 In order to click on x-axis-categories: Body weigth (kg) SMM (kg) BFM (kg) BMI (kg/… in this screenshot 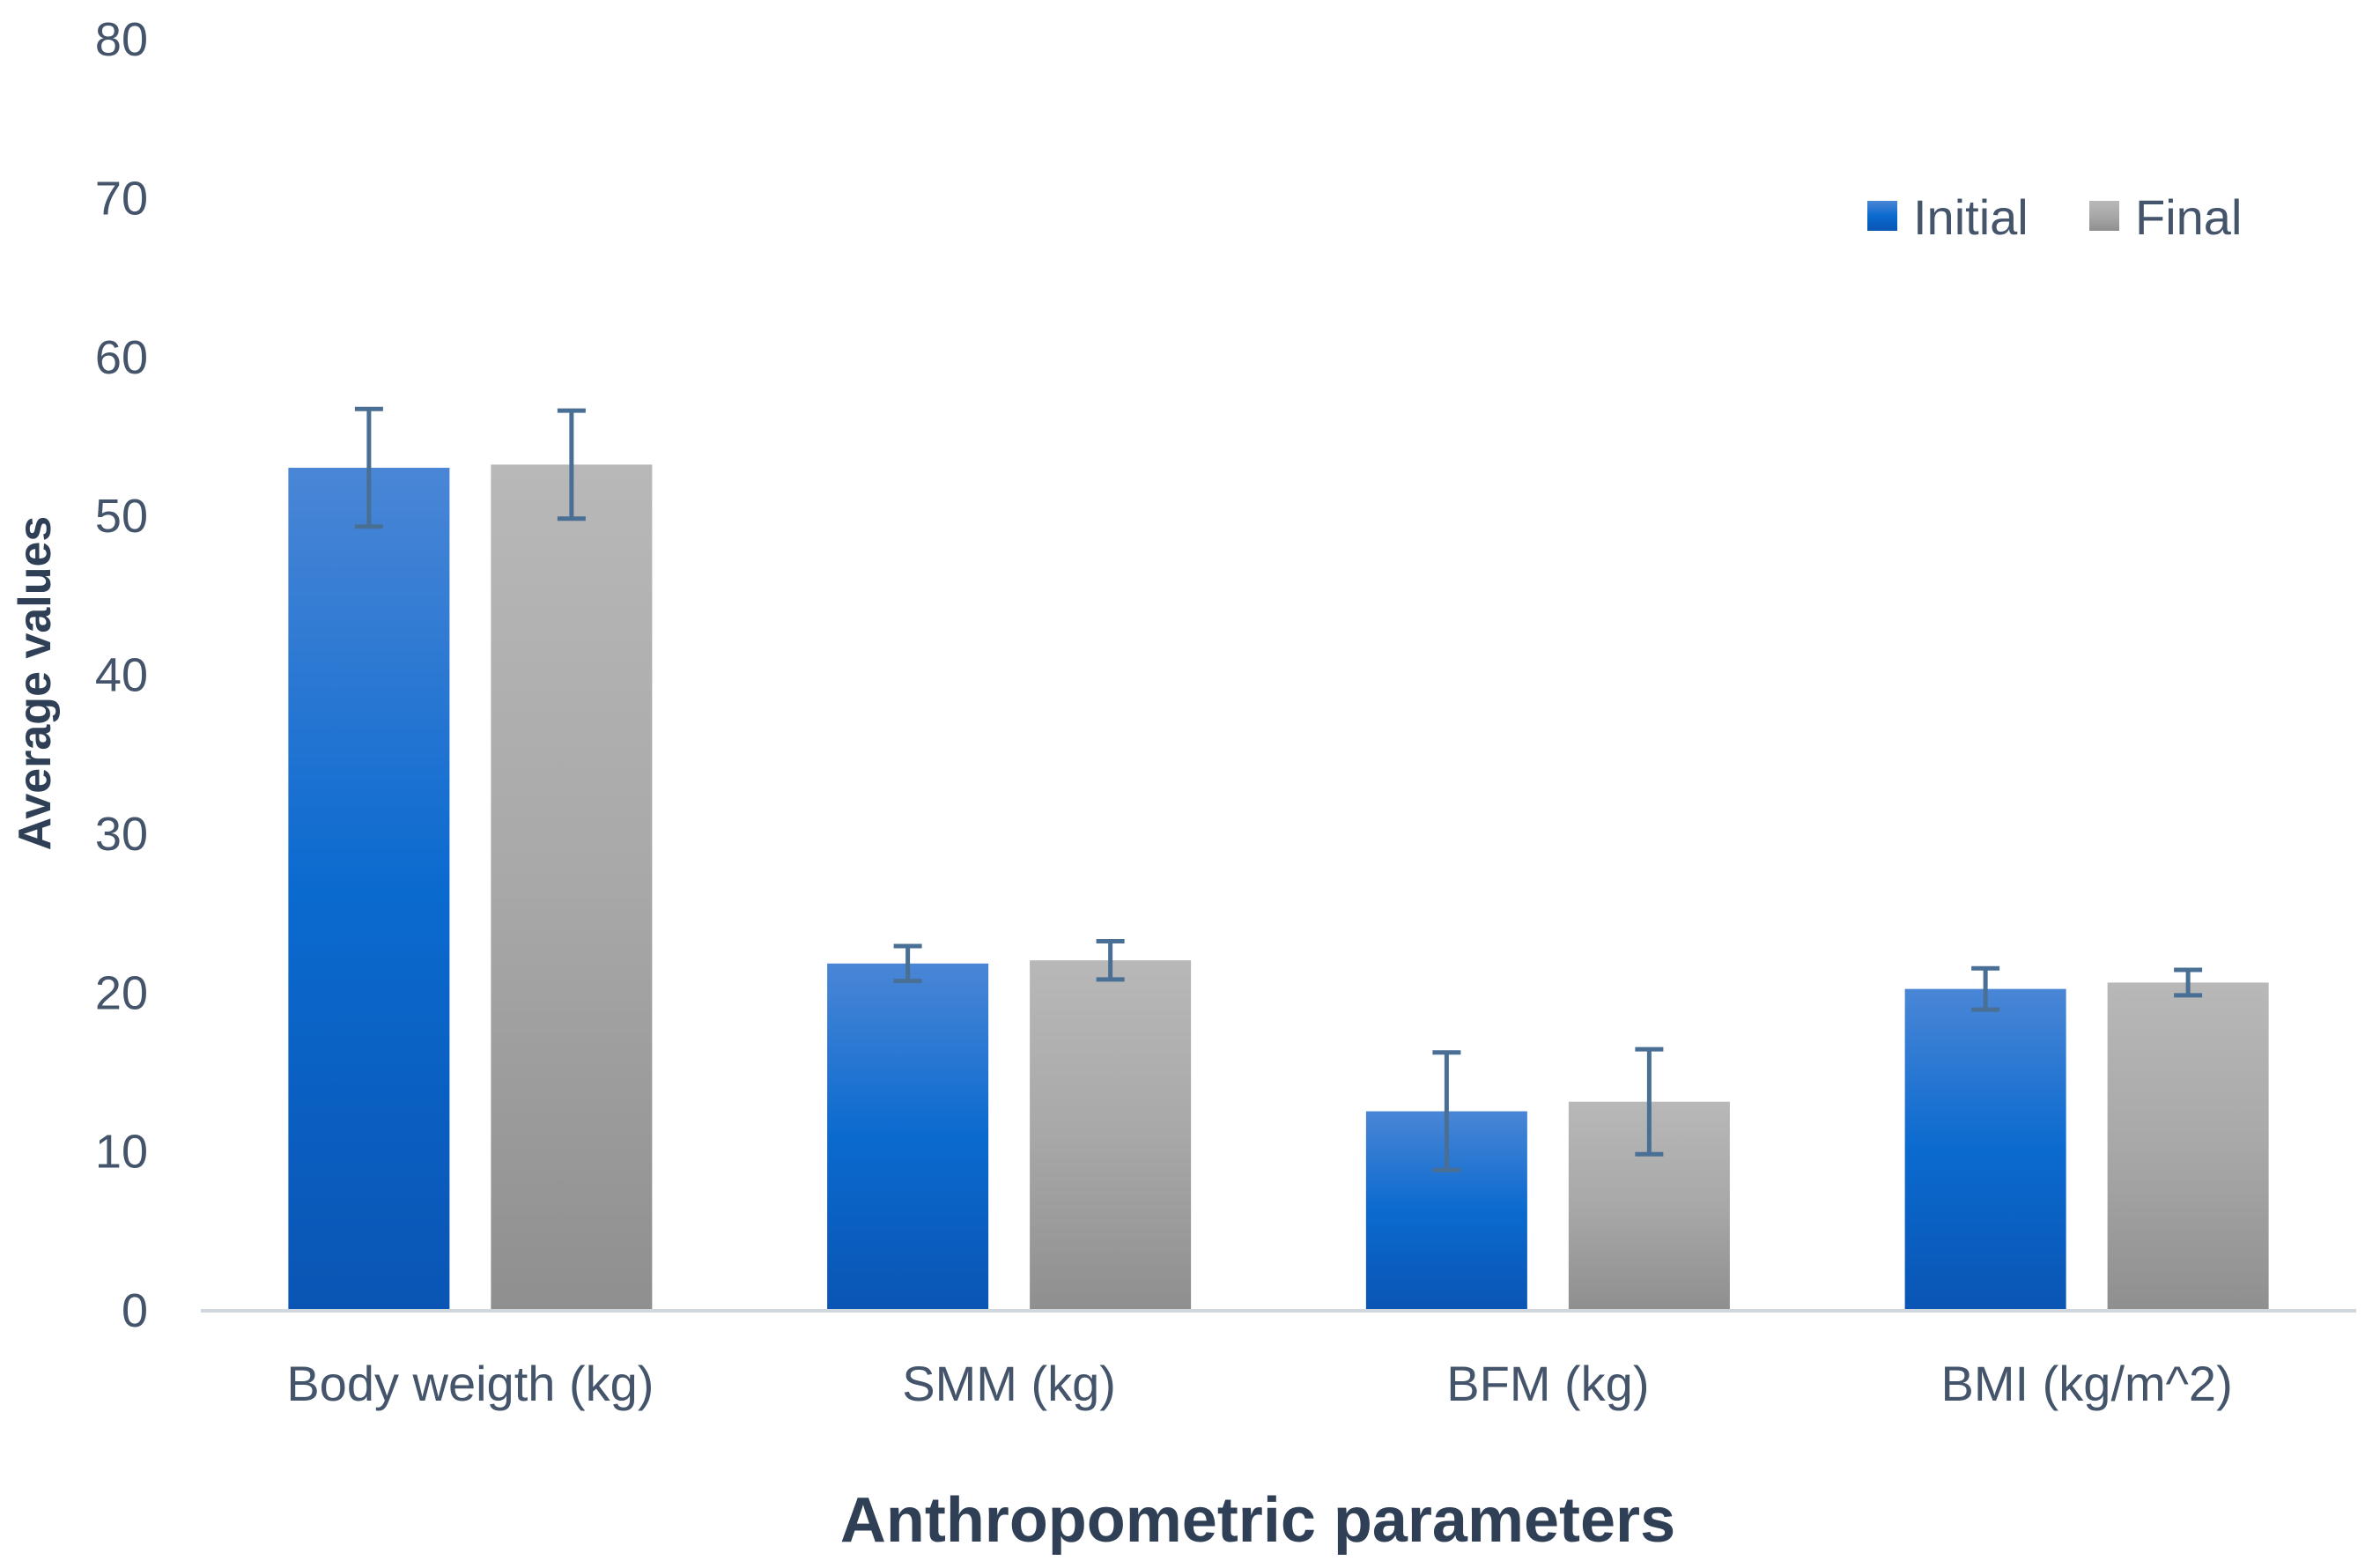, I will do `click(1259, 1383)`.